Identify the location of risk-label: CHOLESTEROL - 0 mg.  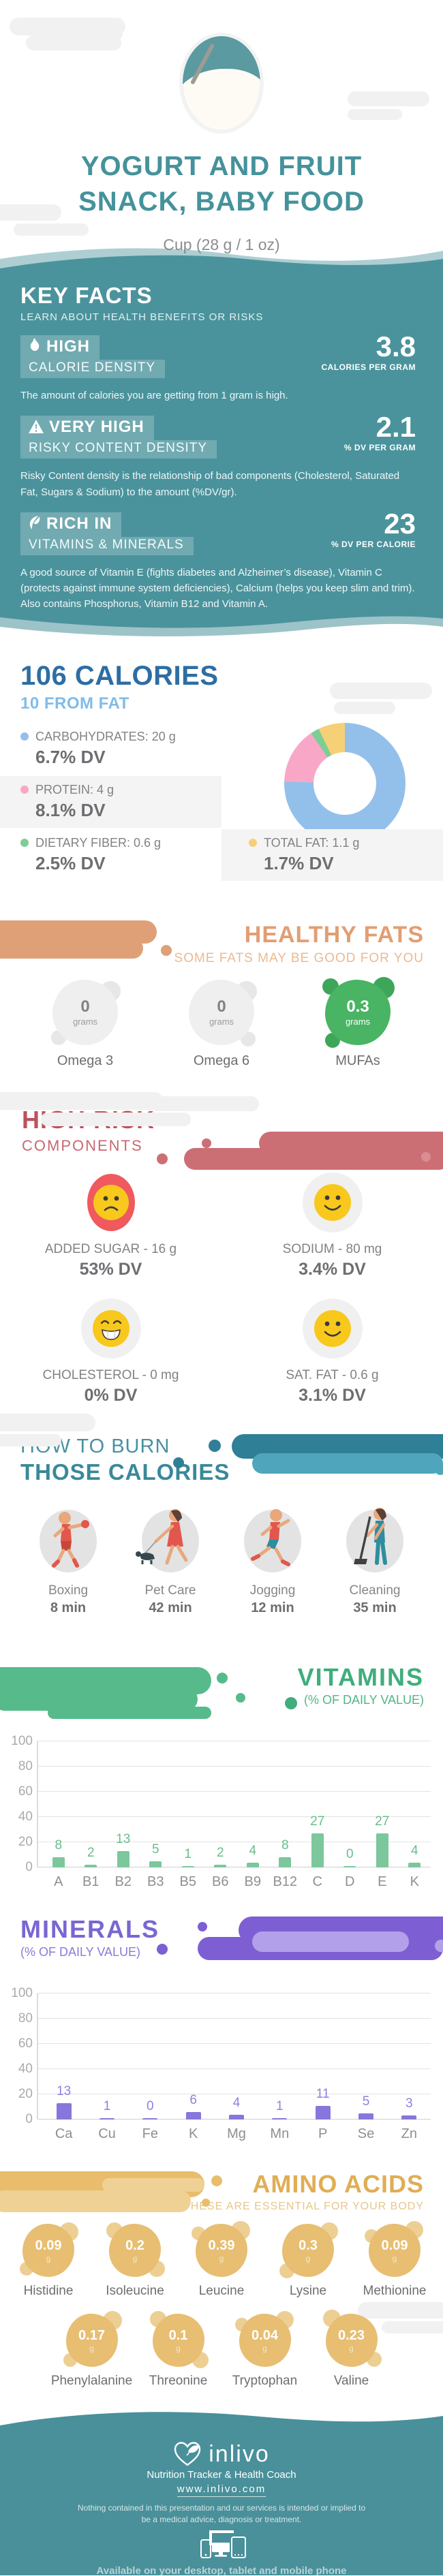
(110, 1375).